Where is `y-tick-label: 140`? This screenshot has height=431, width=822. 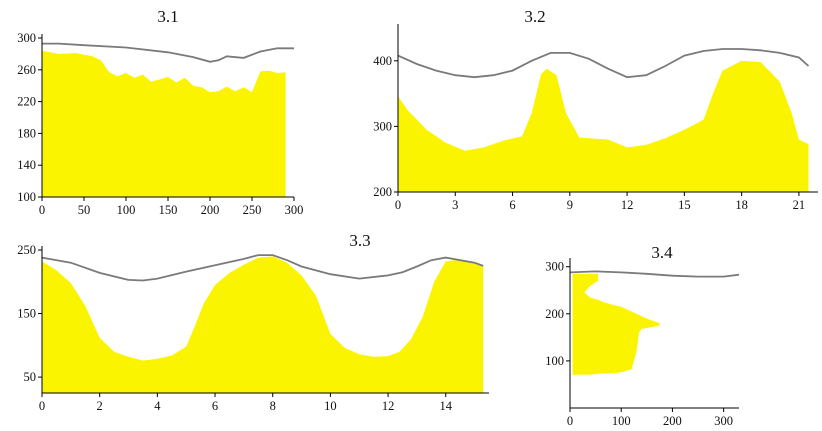 y-tick-label: 140 is located at coordinates (26, 165).